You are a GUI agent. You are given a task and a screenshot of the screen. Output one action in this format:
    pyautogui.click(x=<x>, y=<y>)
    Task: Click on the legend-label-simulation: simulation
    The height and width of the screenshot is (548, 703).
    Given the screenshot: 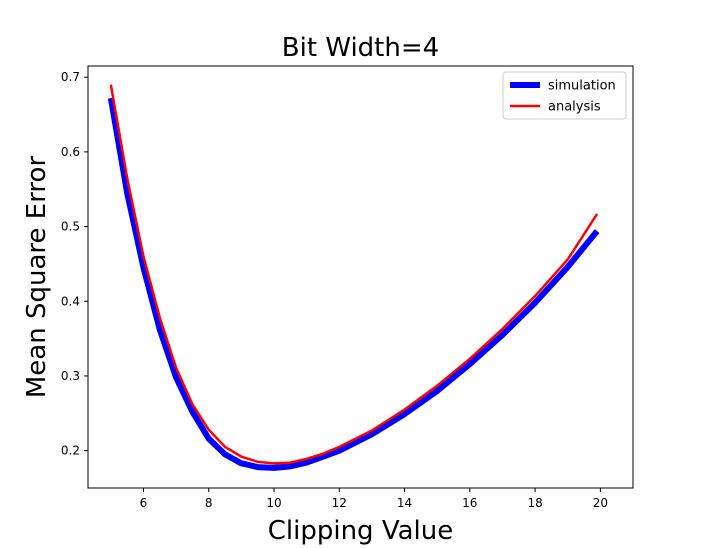 What is the action you would take?
    pyautogui.click(x=582, y=86)
    